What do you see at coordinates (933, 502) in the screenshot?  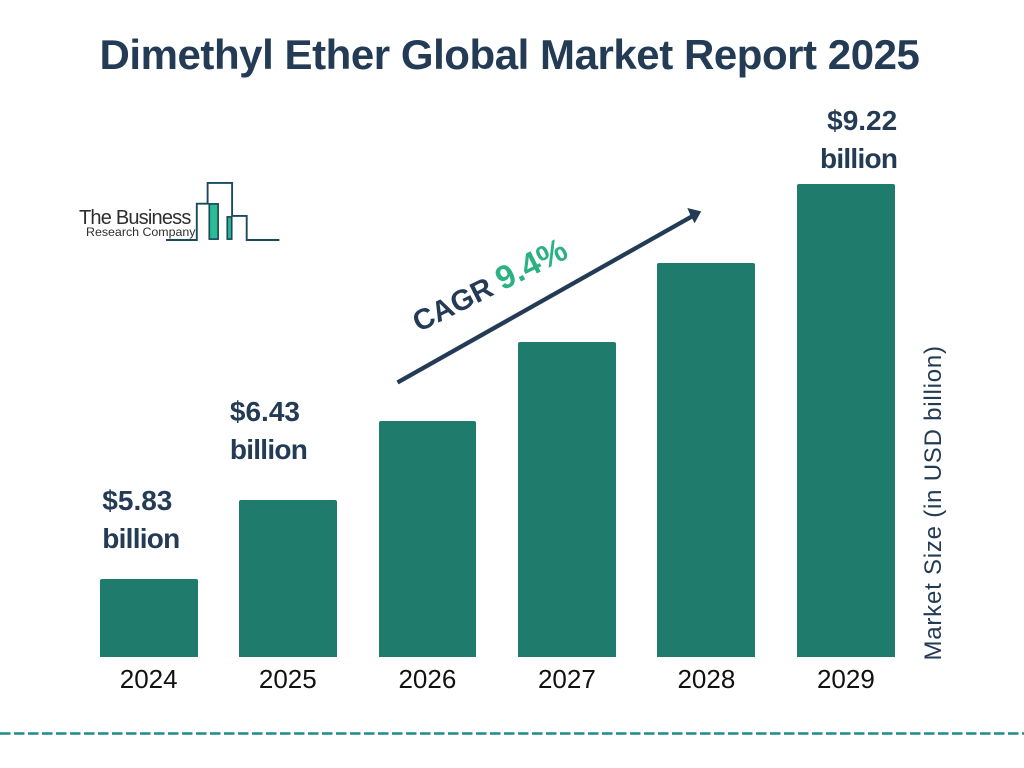 I see `svg-text: Market Size (in USD billion)` at bounding box center [933, 502].